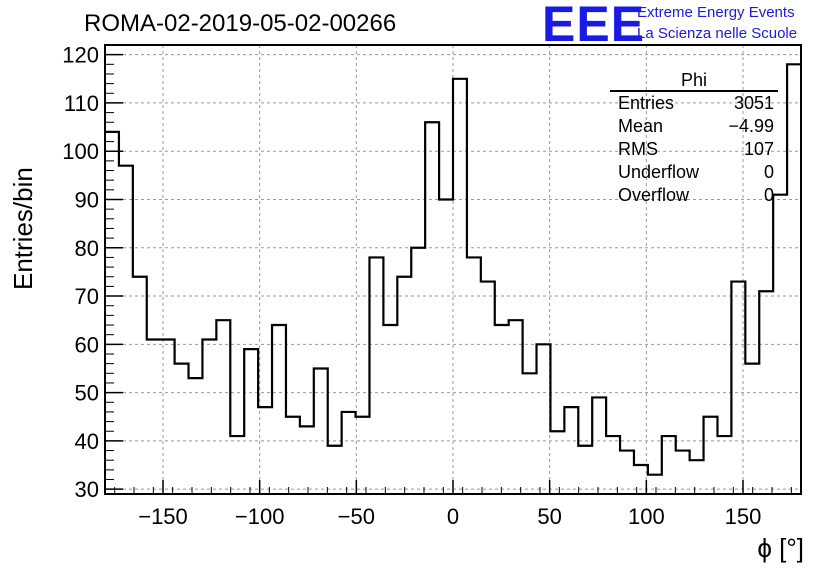 The width and height of the screenshot is (836, 572). Describe the element at coordinates (260, 516) in the screenshot. I see `x-tick-label: −100` at that location.